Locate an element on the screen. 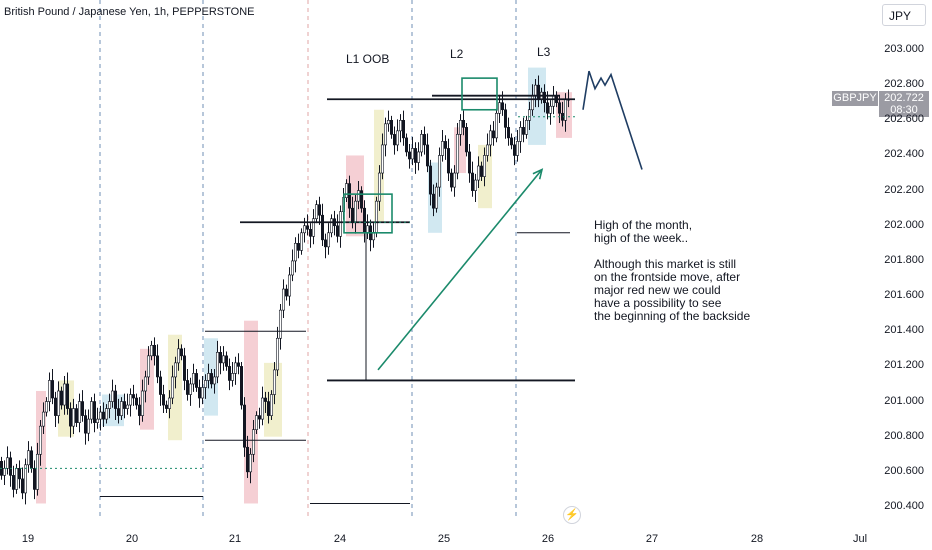 Image resolution: width=932 pixels, height=550 pixels. price-tick-label: 202.000 is located at coordinates (904, 224).